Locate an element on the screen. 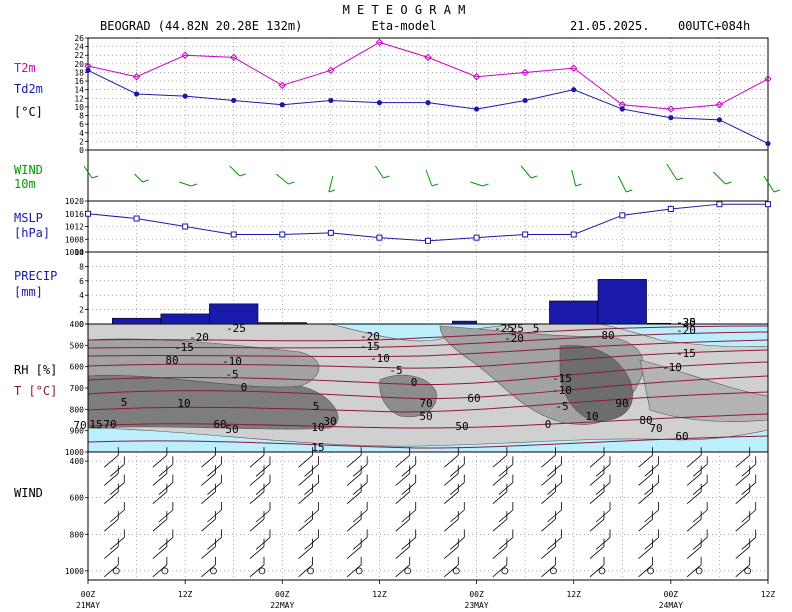 This screenshot has height=612, width=792. wind-pressure-tick-label: 400 is located at coordinates (77, 461).